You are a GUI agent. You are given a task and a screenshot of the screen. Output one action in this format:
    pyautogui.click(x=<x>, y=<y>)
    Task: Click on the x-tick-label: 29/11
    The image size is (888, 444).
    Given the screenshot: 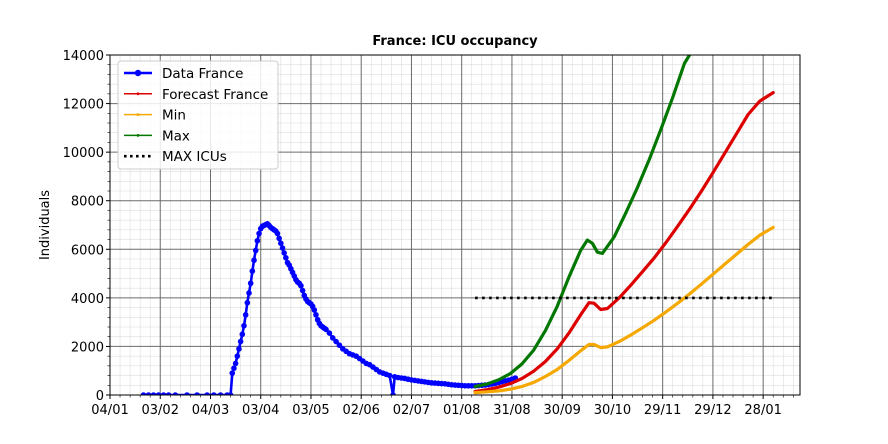 What is the action you would take?
    pyautogui.click(x=662, y=410)
    